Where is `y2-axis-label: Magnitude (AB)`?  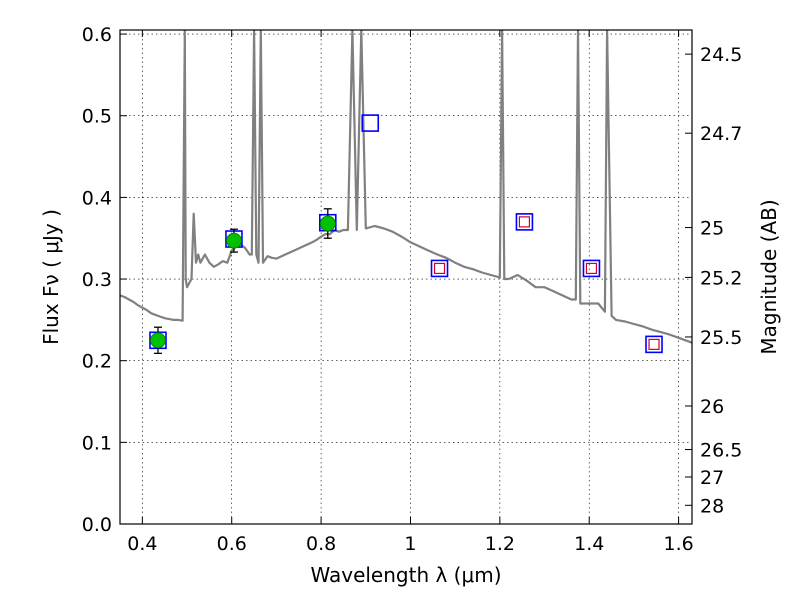
y2-axis-label: Magnitude (AB) is located at coordinates (769, 276).